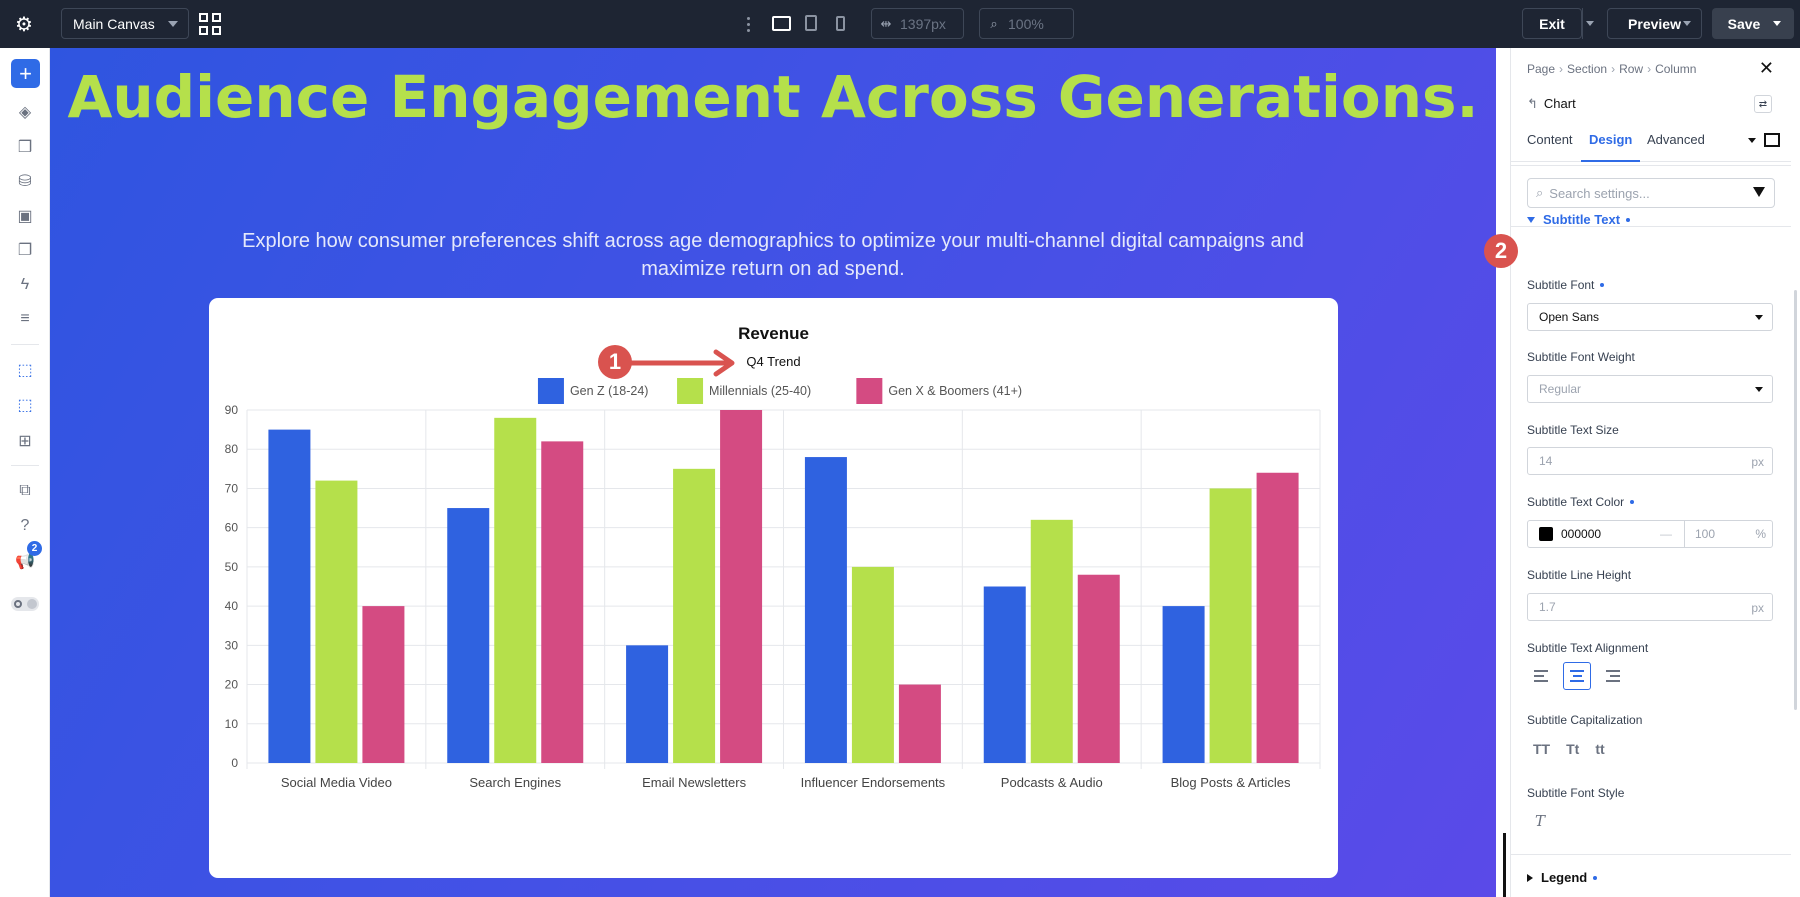 The height and width of the screenshot is (897, 1800). What do you see at coordinates (232, 645) in the screenshot?
I see `y-tick-label: 30` at bounding box center [232, 645].